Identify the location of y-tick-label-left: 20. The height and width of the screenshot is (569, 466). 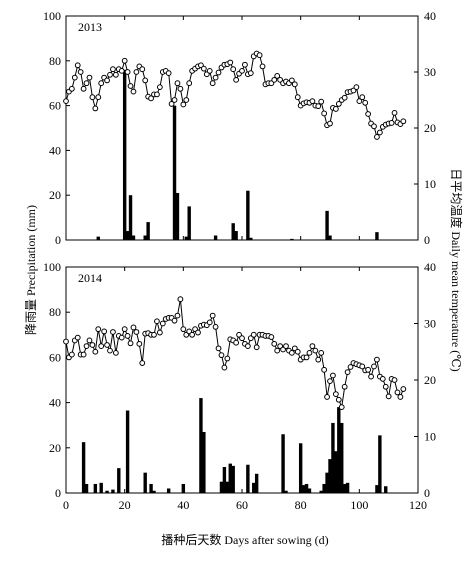
(55, 448).